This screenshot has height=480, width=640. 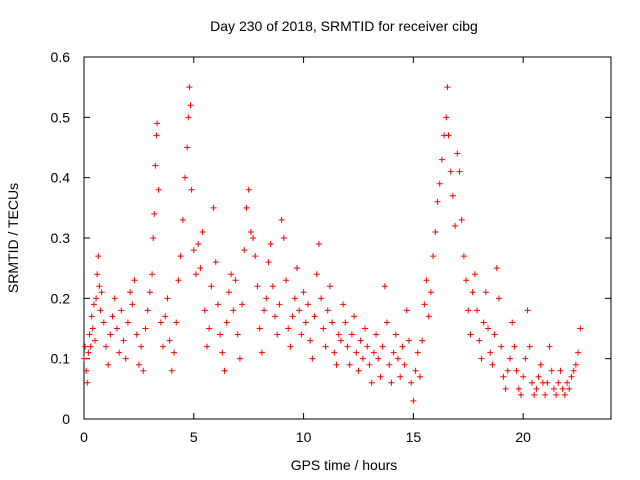 What do you see at coordinates (84, 437) in the screenshot?
I see `x-tick-label: 0` at bounding box center [84, 437].